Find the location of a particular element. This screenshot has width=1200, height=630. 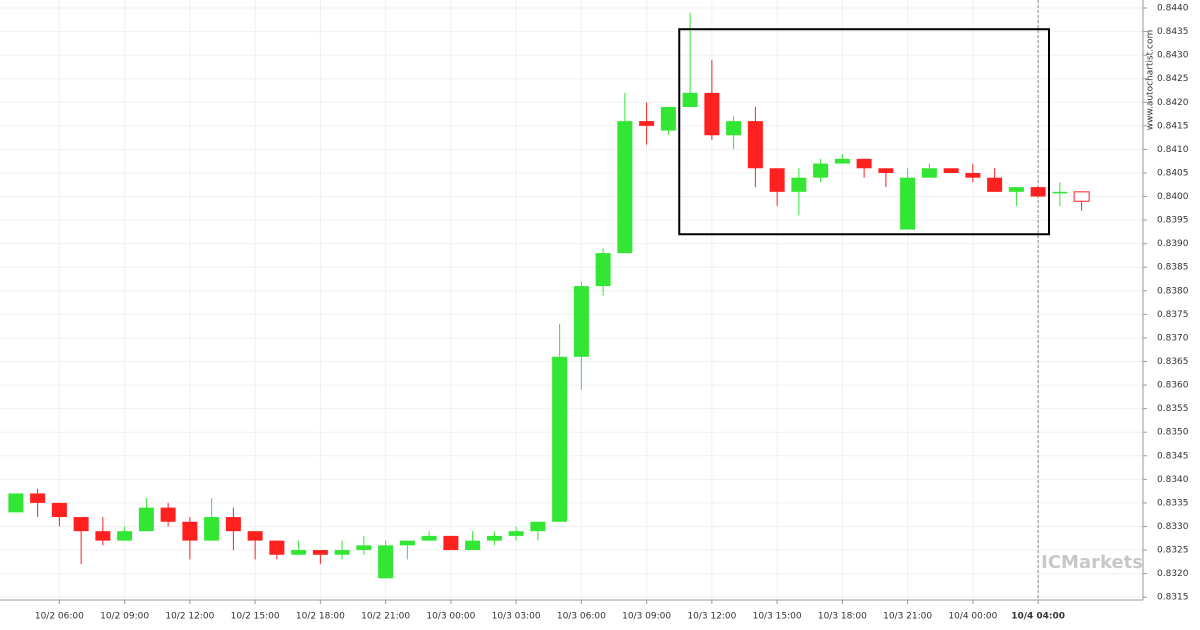

x-tick-label: 10/2 21:00 is located at coordinates (385, 617).